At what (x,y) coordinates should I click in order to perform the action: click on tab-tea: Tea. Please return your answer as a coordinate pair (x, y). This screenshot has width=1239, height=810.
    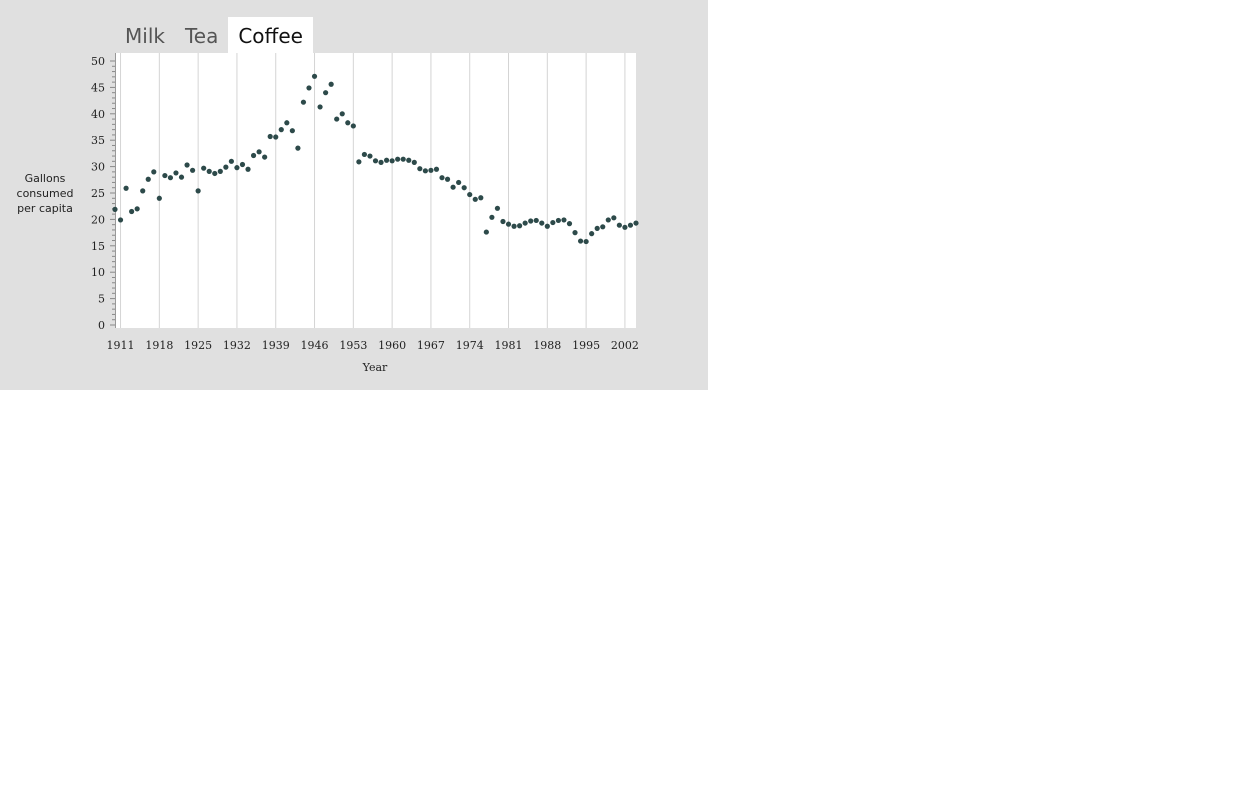
    Looking at the image, I should click on (201, 36).